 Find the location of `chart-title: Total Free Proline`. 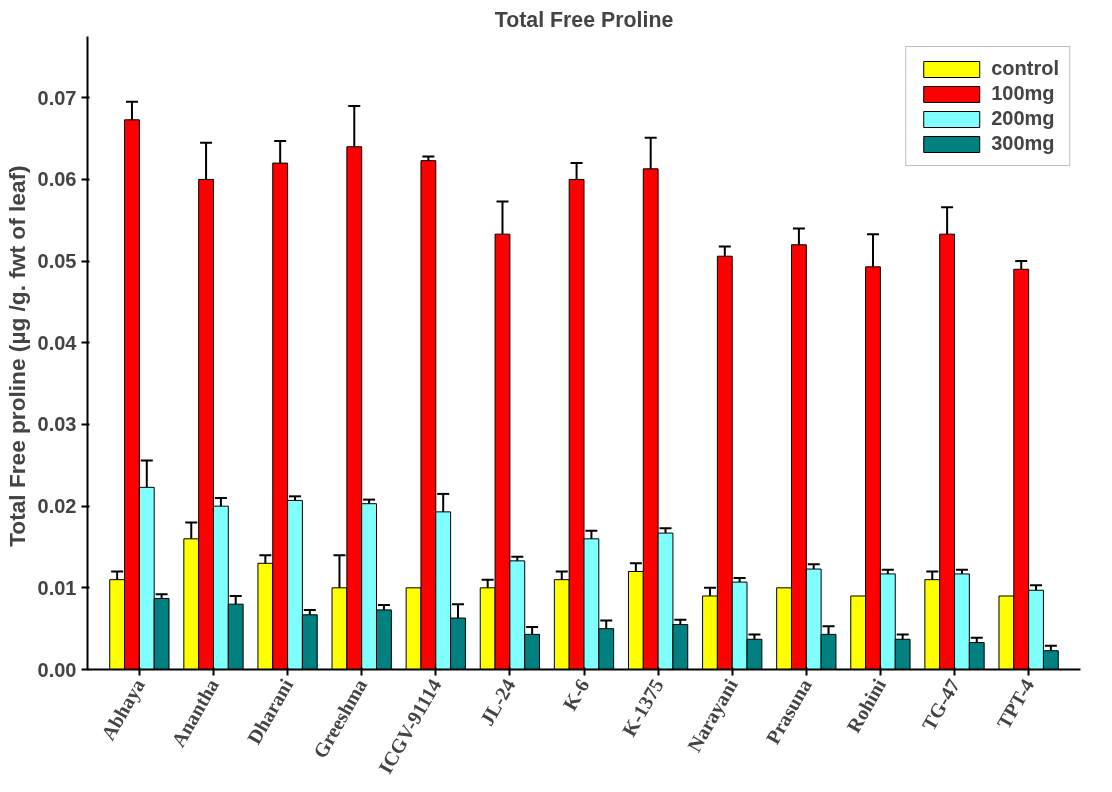

chart-title: Total Free Proline is located at coordinates (584, 19).